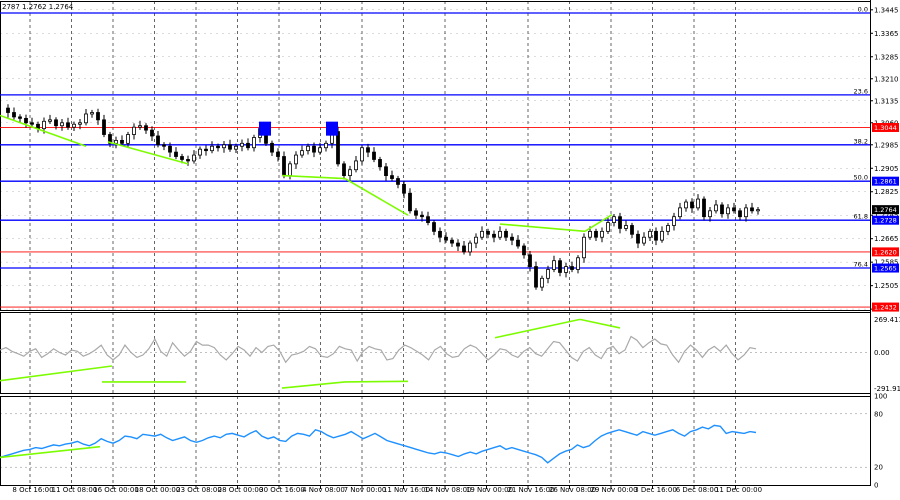  What do you see at coordinates (447, 490) in the screenshot?
I see `x-tick-label: 14 Nov 08:00` at bounding box center [447, 490].